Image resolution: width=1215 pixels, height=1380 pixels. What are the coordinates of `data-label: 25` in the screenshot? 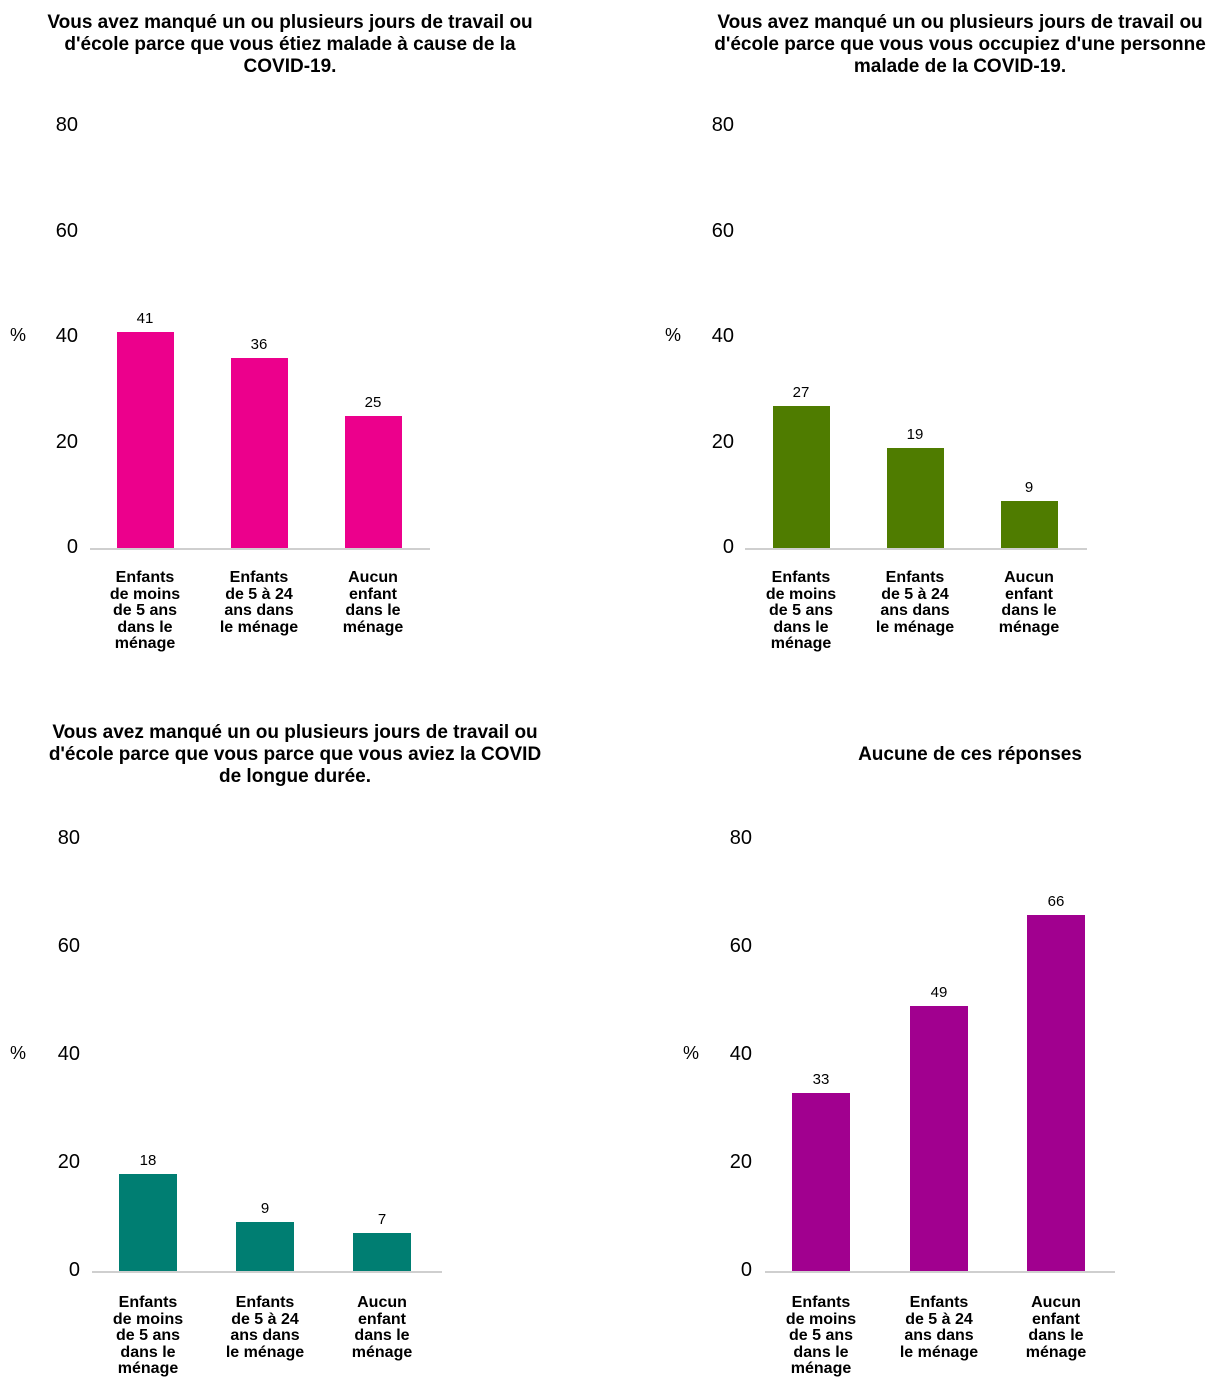 It's located at (373, 403).